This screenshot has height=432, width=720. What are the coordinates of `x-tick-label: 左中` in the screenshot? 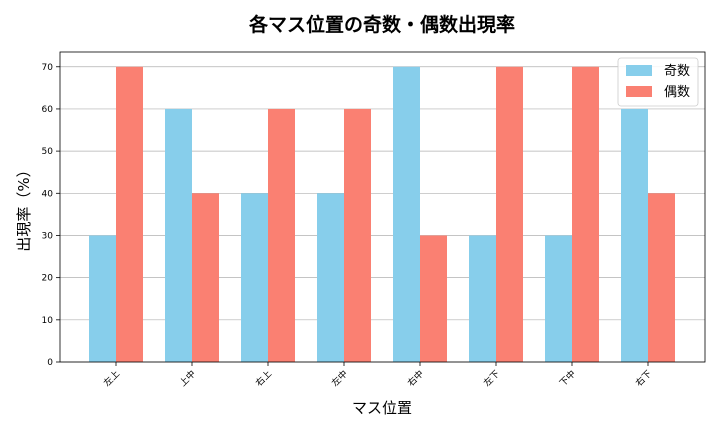 It's located at (339, 378).